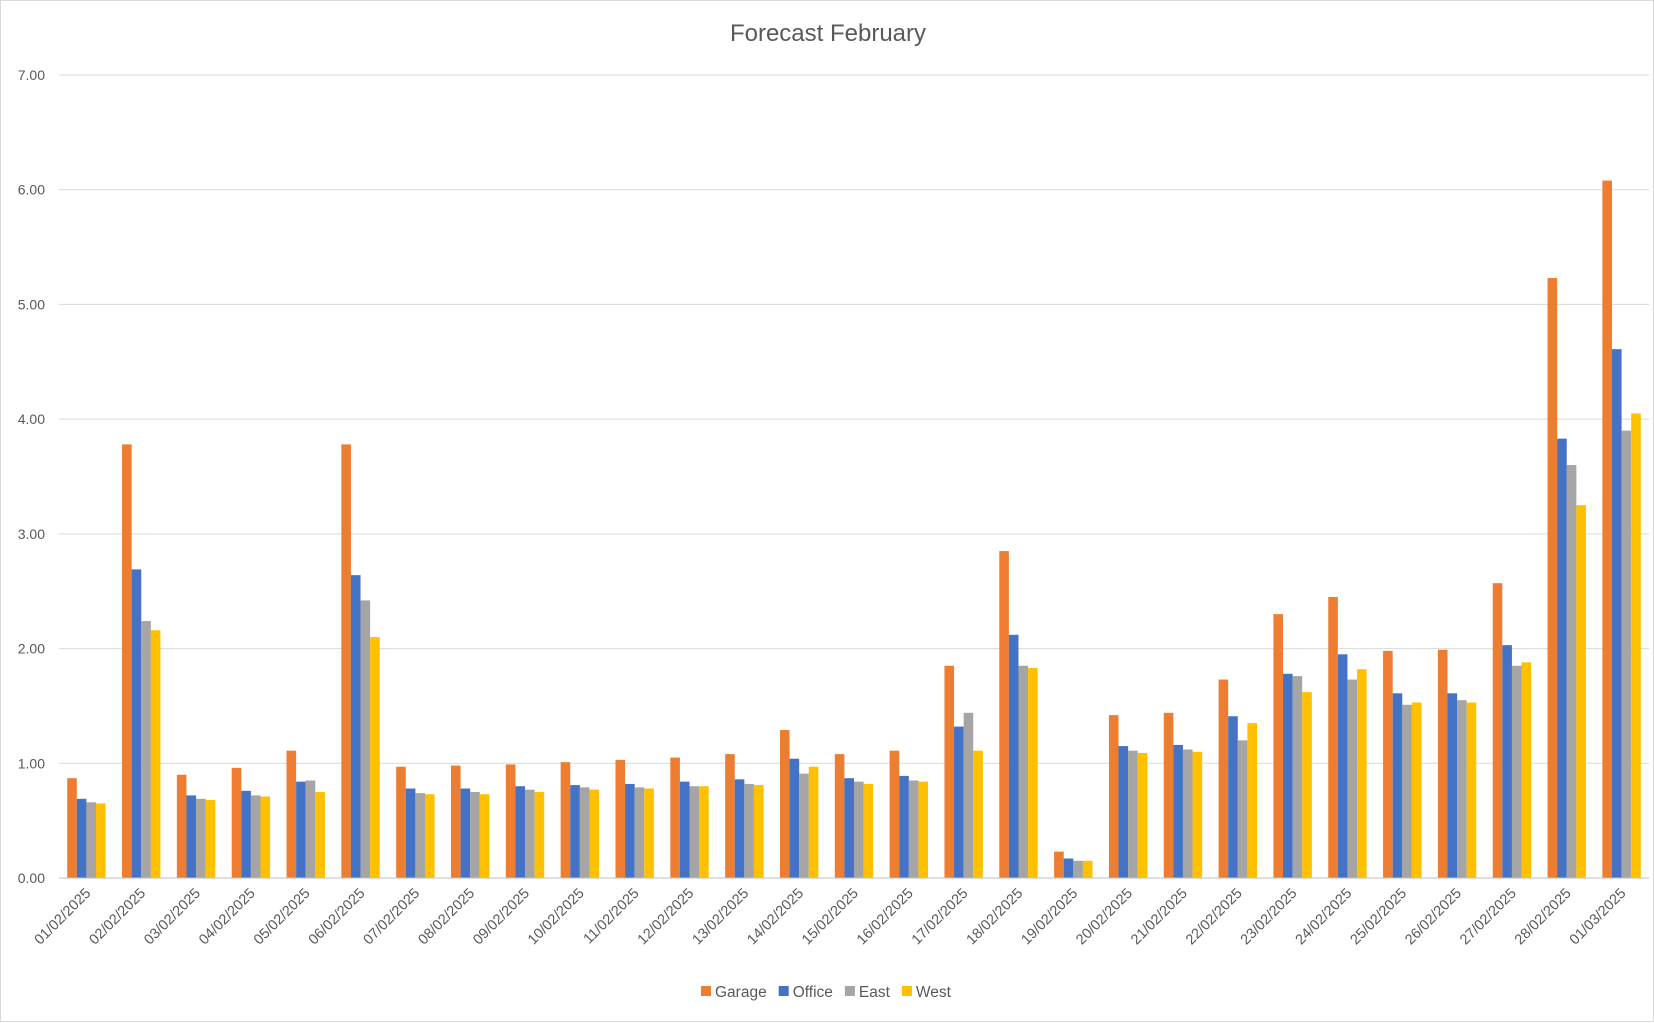  What do you see at coordinates (1050, 917) in the screenshot?
I see `x-tick-label: 19/02/2025` at bounding box center [1050, 917].